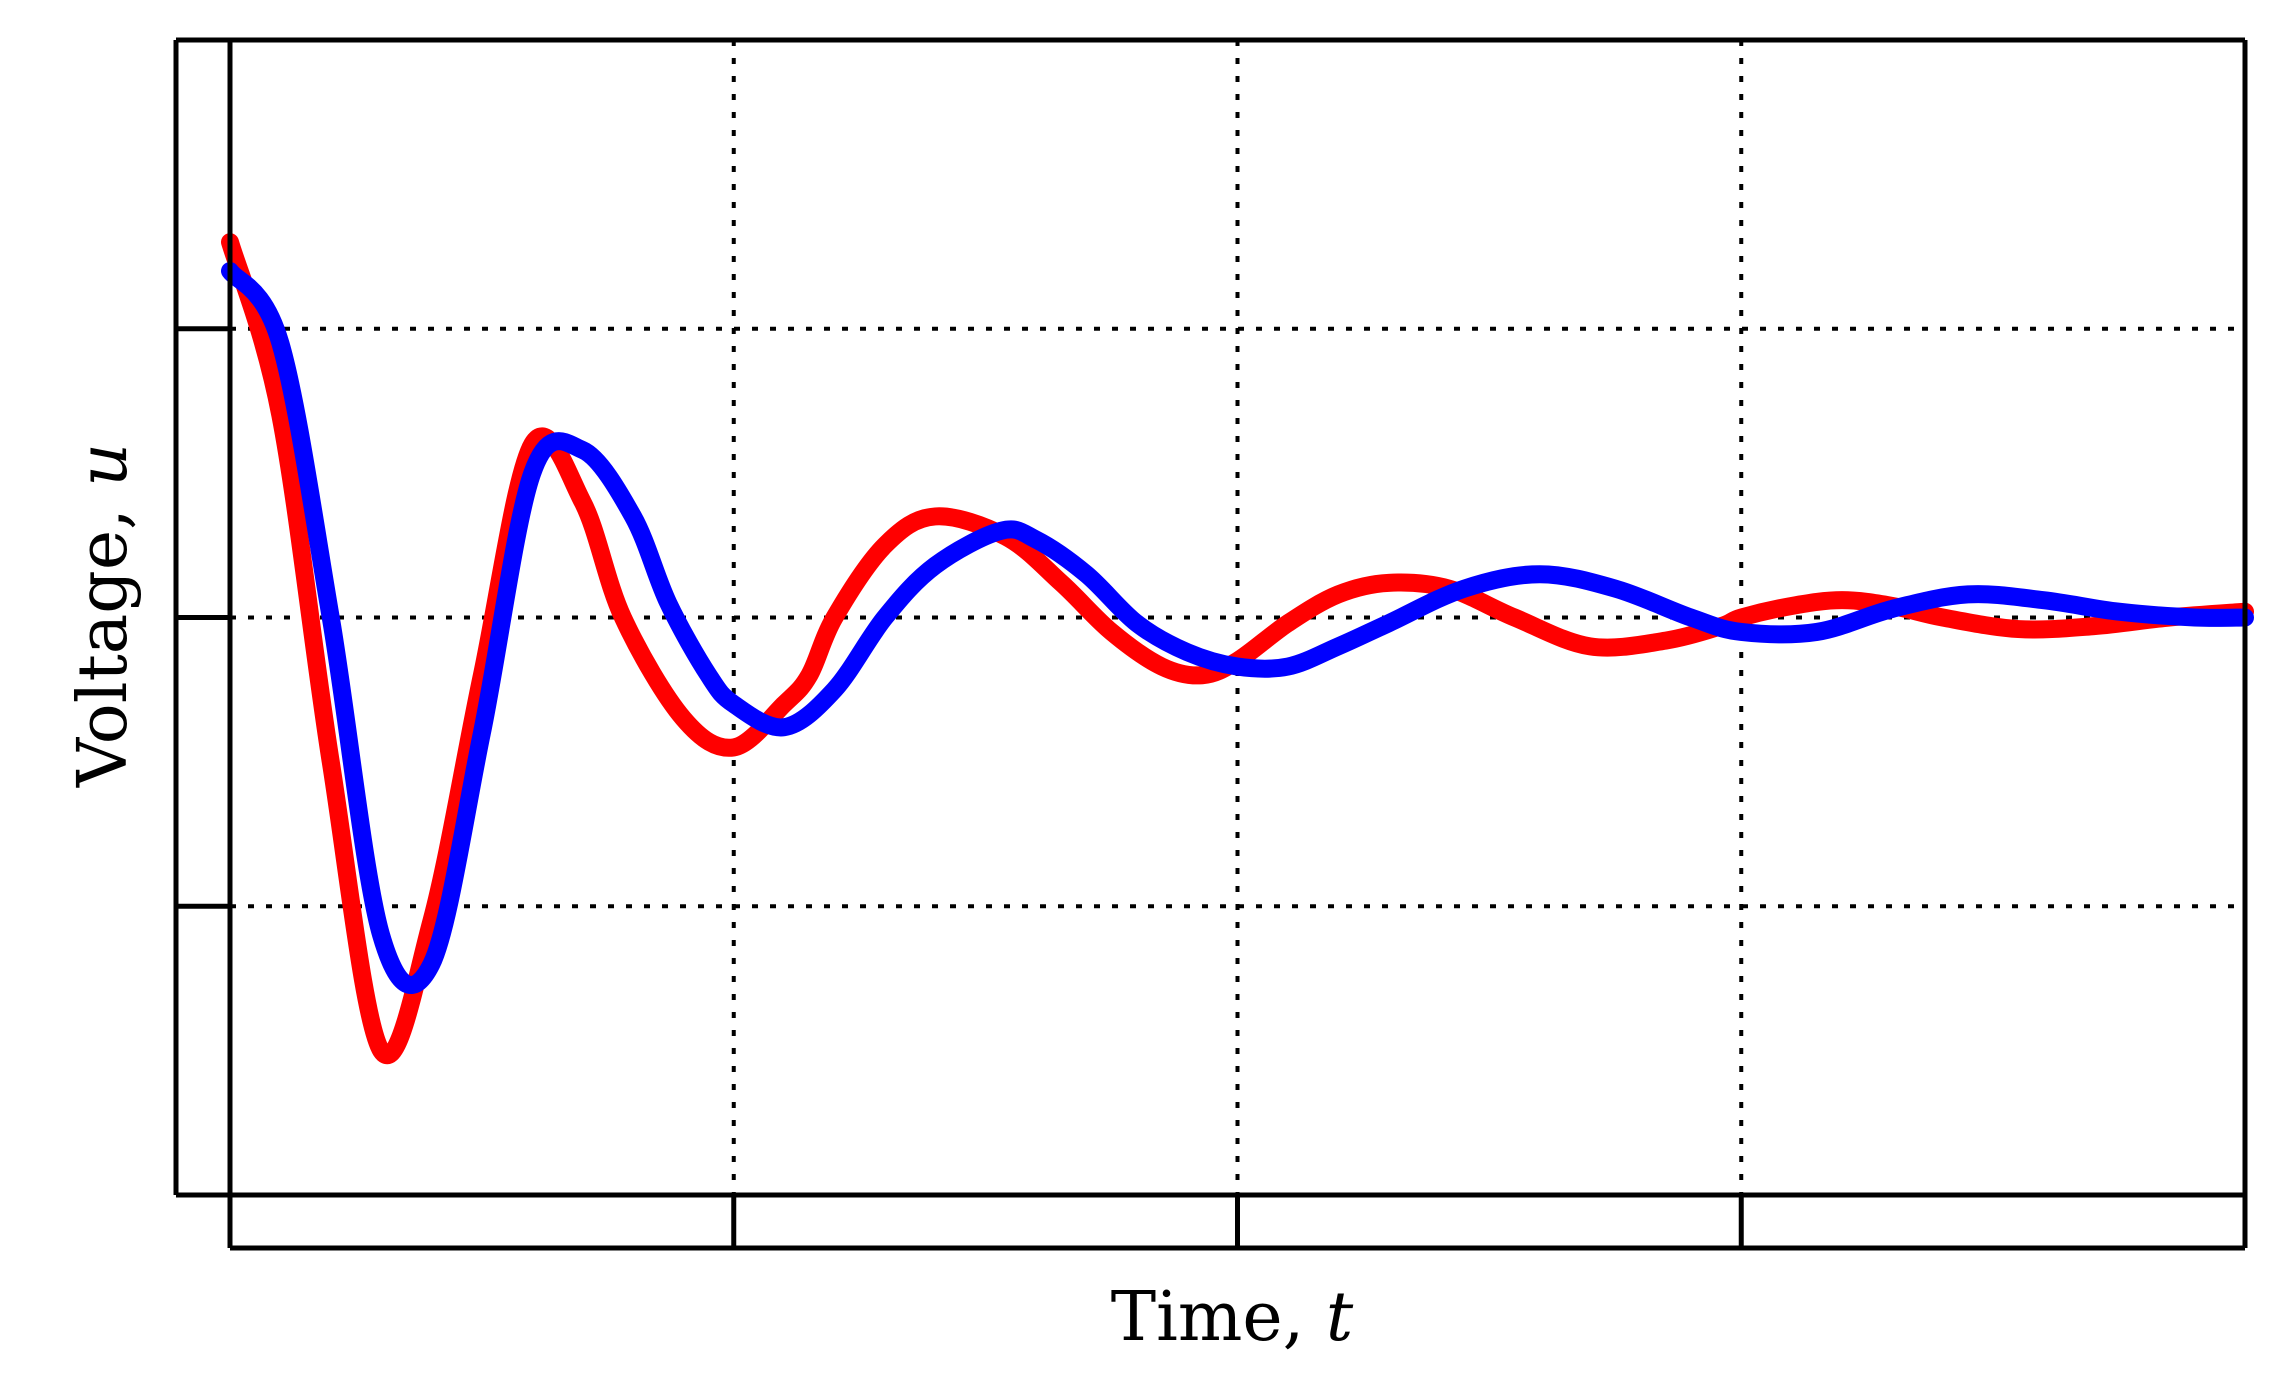  What do you see at coordinates (1218, 1317) in the screenshot?
I see `x-axis-label-text: Time,` at bounding box center [1218, 1317].